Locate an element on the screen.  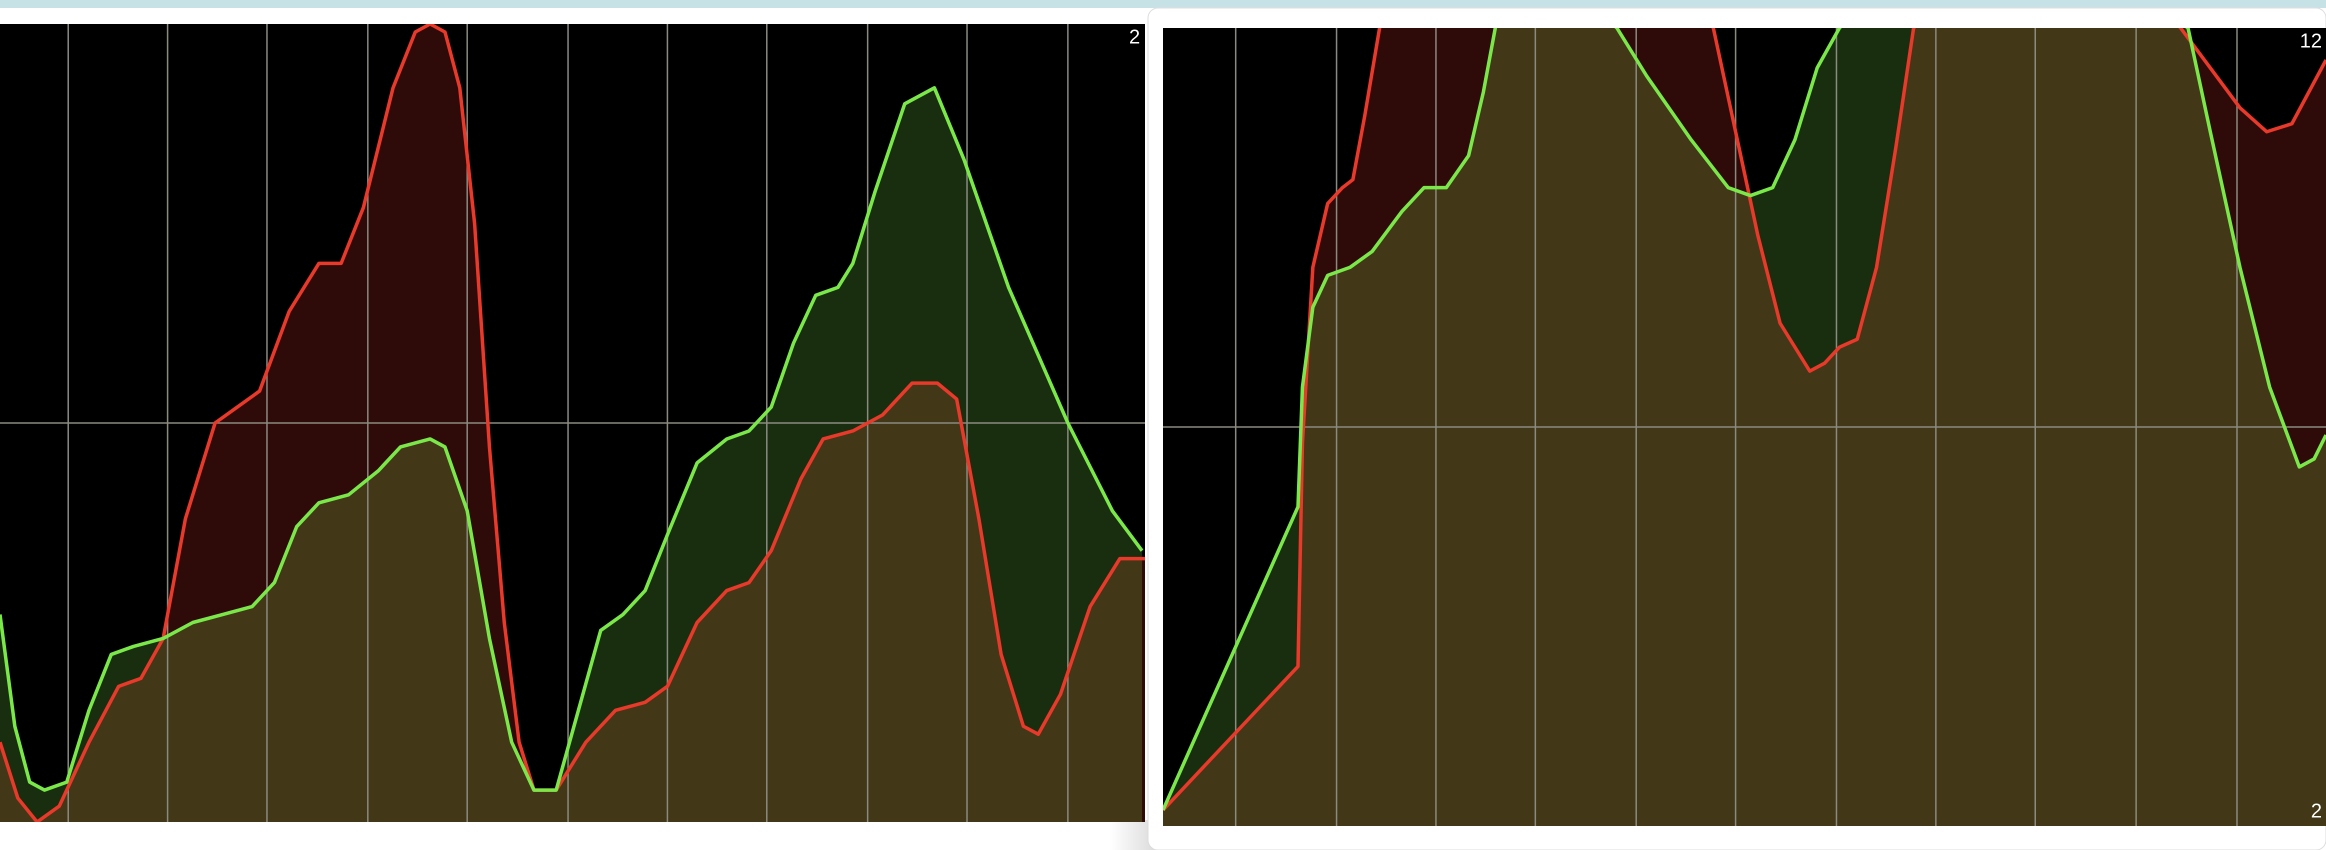
corner-label: 2 is located at coordinates (1134, 37).